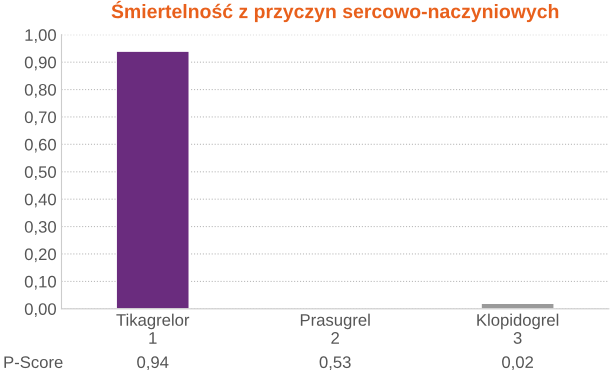 The width and height of the screenshot is (615, 386). What do you see at coordinates (335, 329) in the screenshot?
I see `x-tick-label: Prasugrel 2` at bounding box center [335, 329].